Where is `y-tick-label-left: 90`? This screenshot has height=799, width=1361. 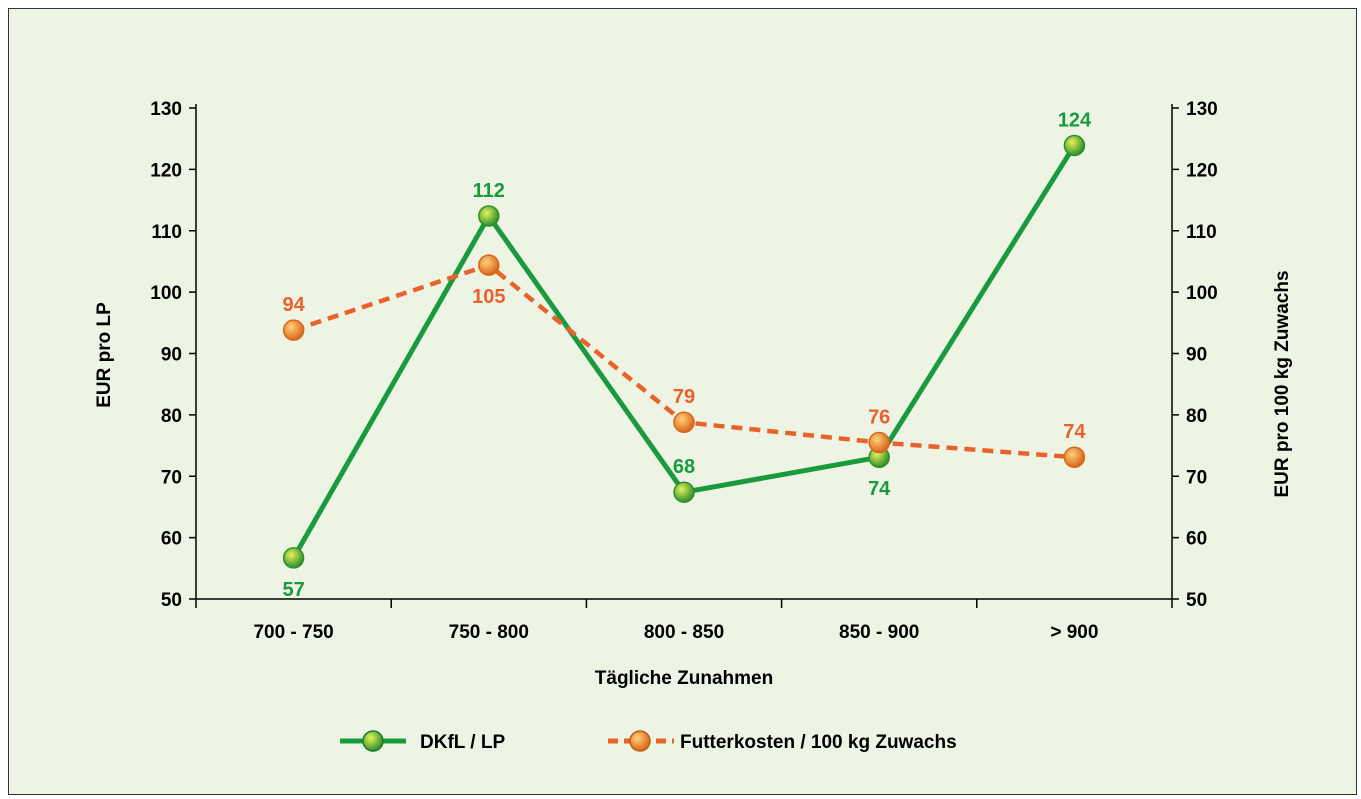
y-tick-label-left: 90 is located at coordinates (171, 355).